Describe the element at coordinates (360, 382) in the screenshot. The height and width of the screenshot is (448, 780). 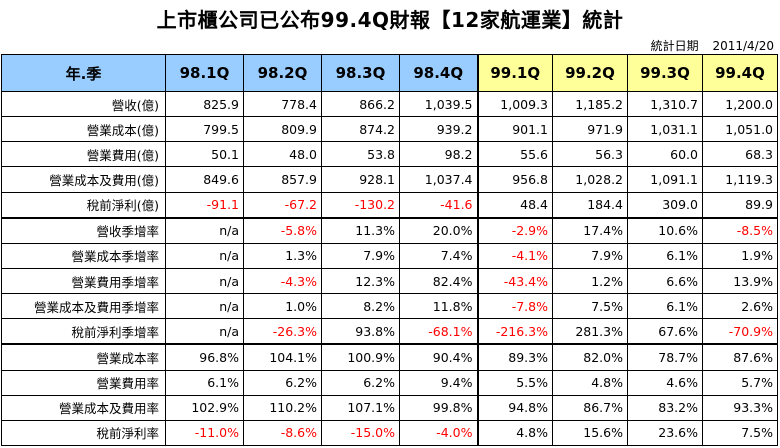
I see `table-cell: 6.2%` at that location.